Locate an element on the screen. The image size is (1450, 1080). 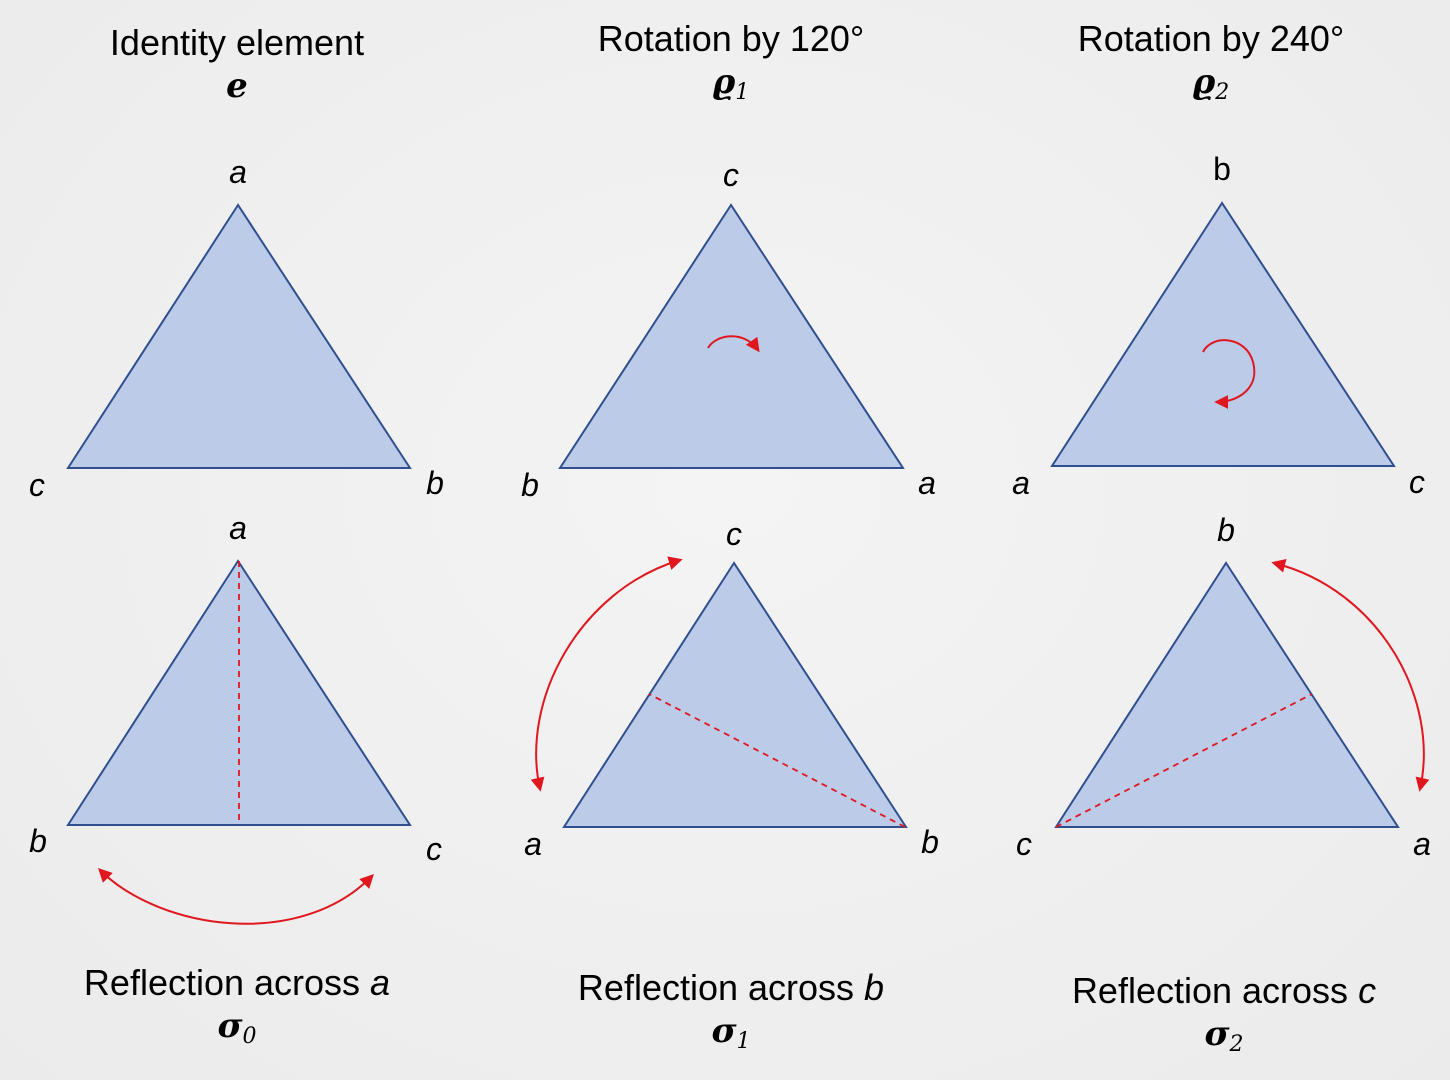
triangle-reflection-c is located at coordinates (1227, 694).